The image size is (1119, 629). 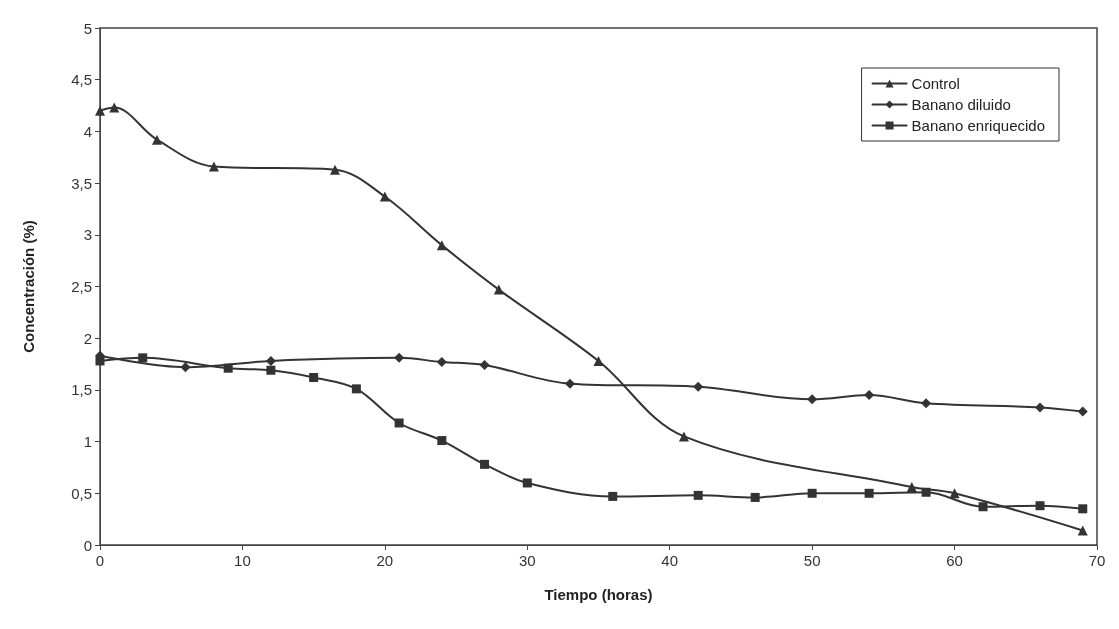 I want to click on x-tick-label: 10, so click(x=242, y=560).